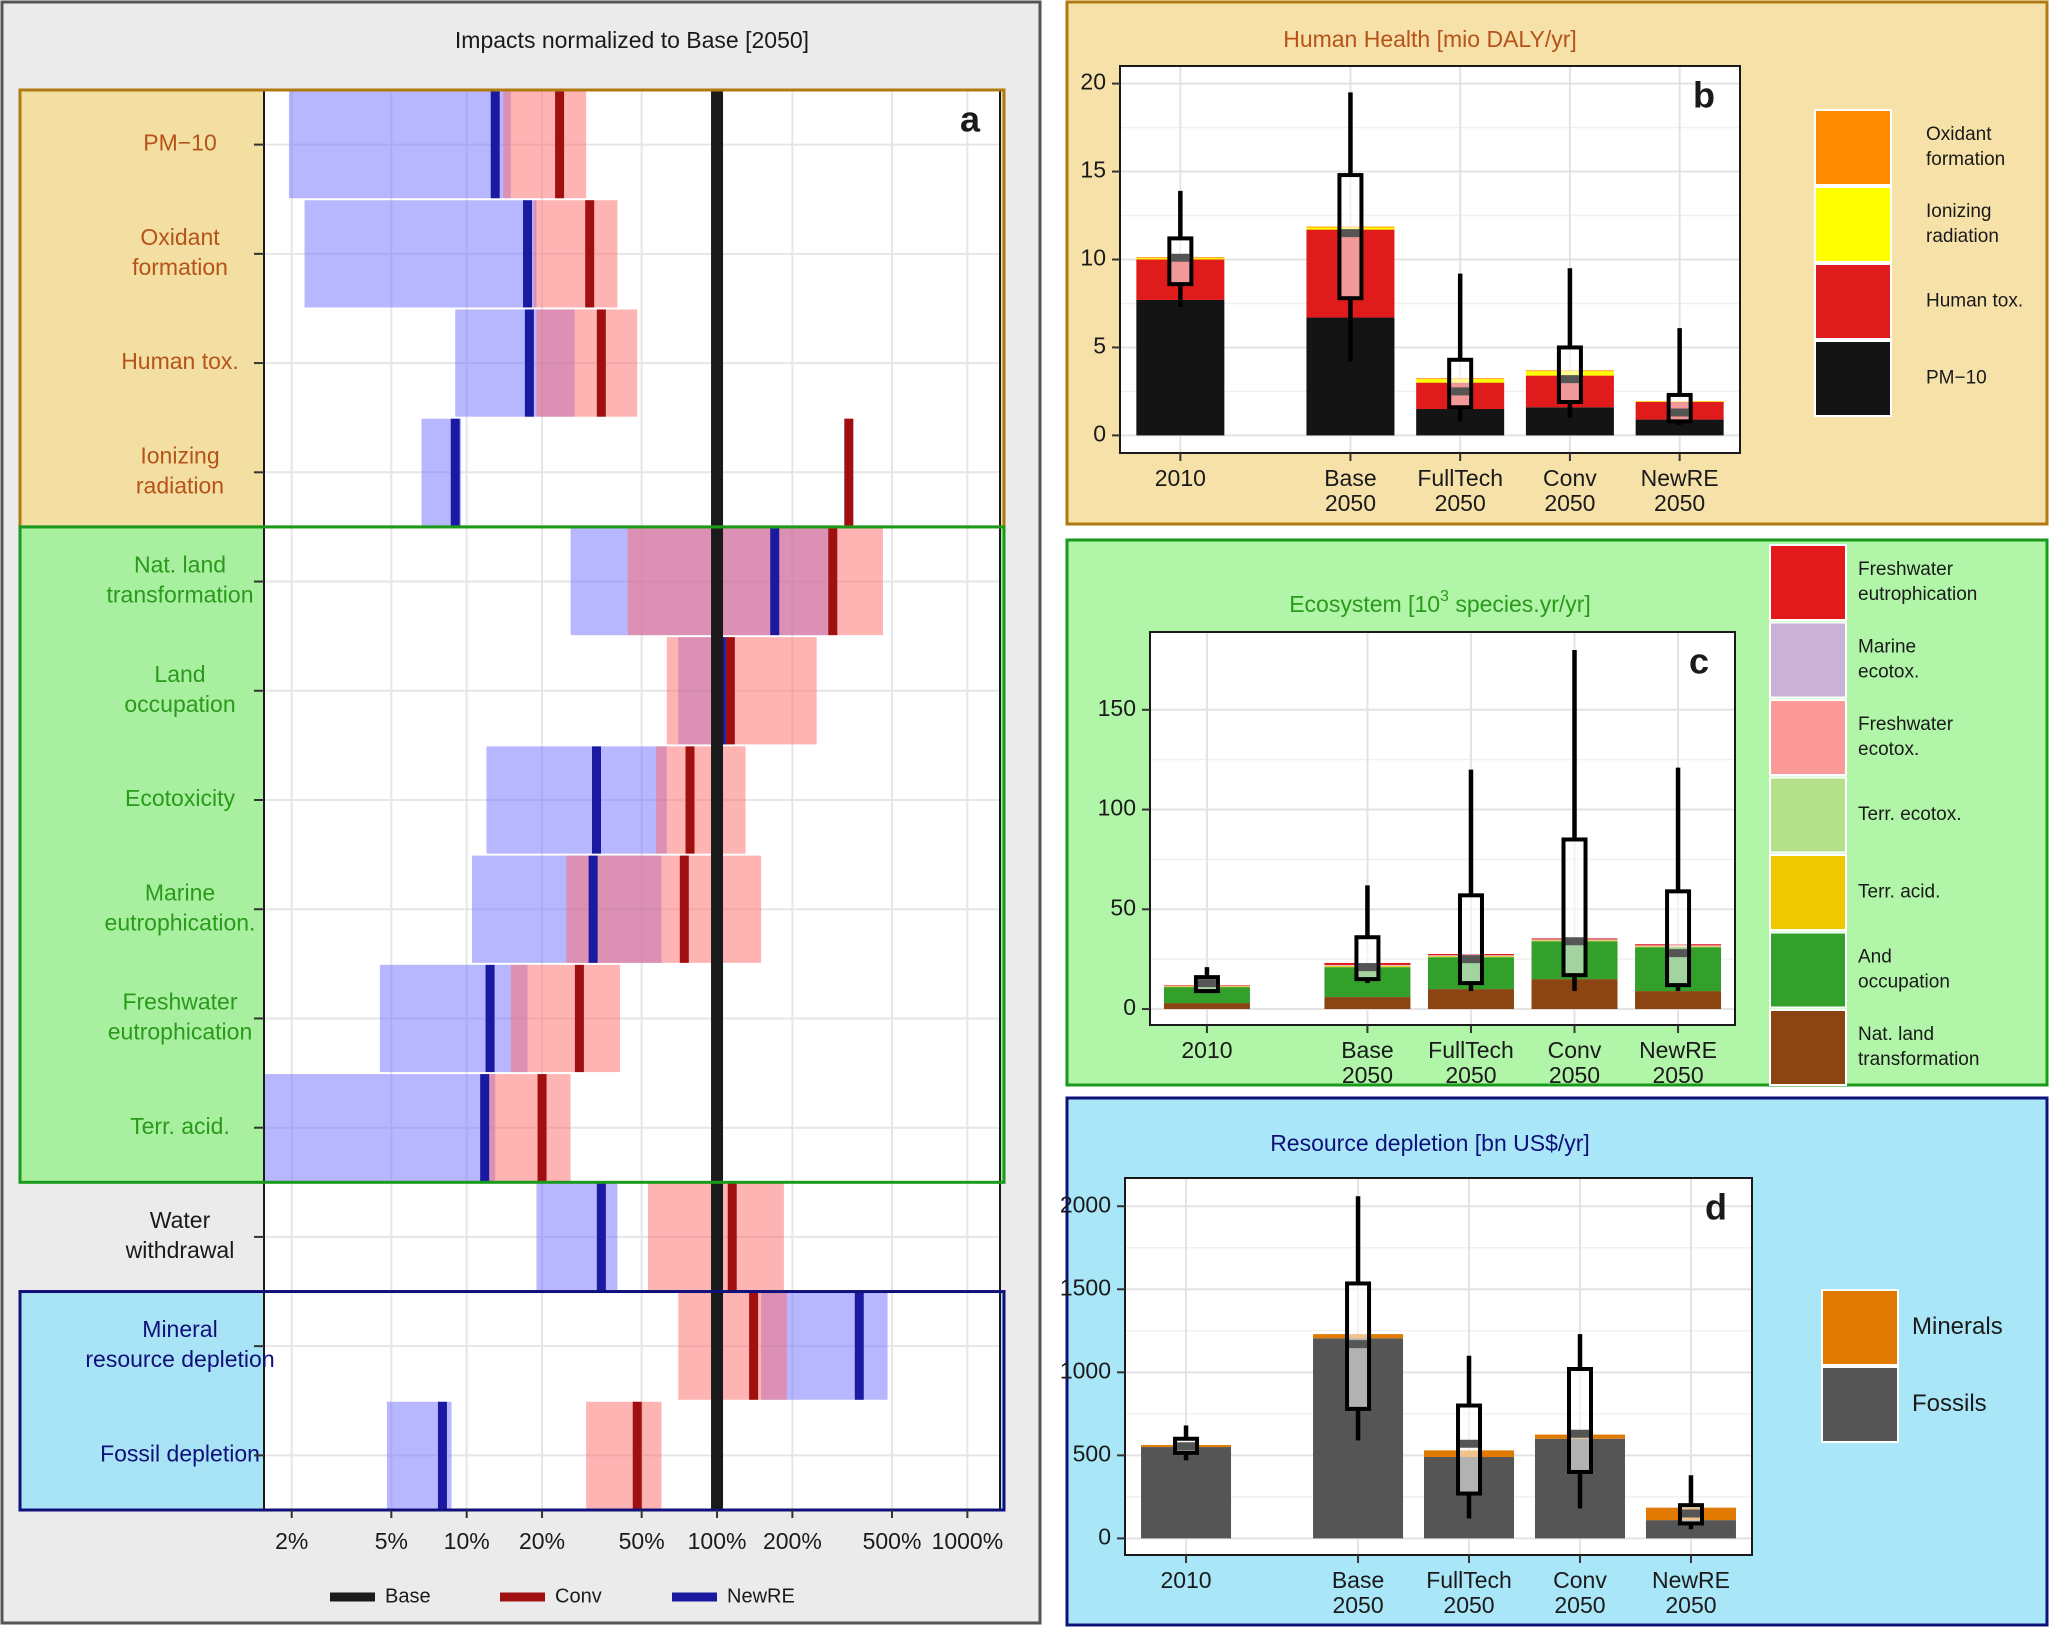 This screenshot has width=2050, height=1627. I want to click on legend-label: Fossils, so click(1949, 1403).